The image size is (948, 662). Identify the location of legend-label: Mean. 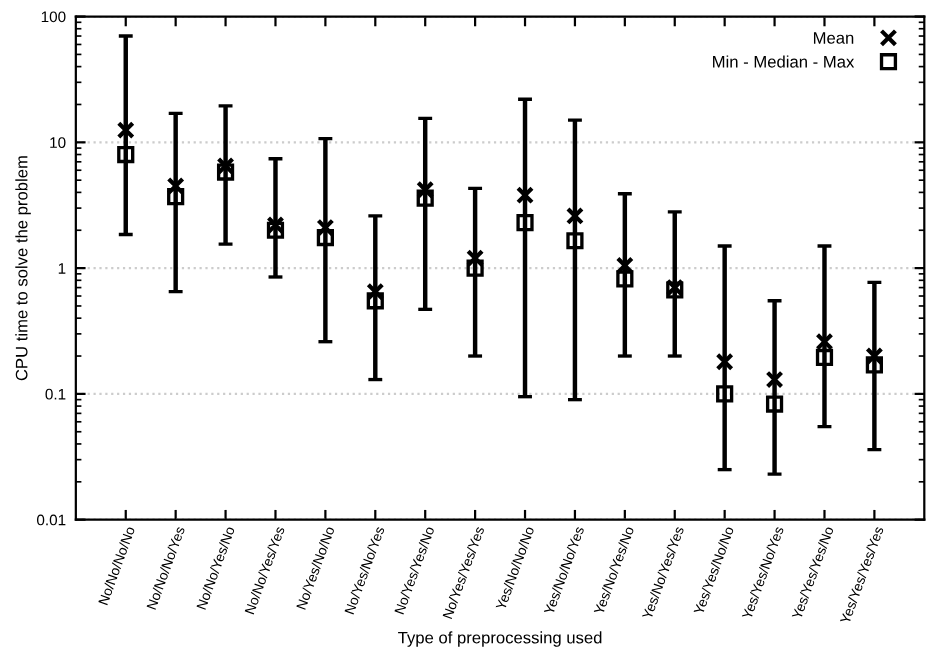
(833, 38).